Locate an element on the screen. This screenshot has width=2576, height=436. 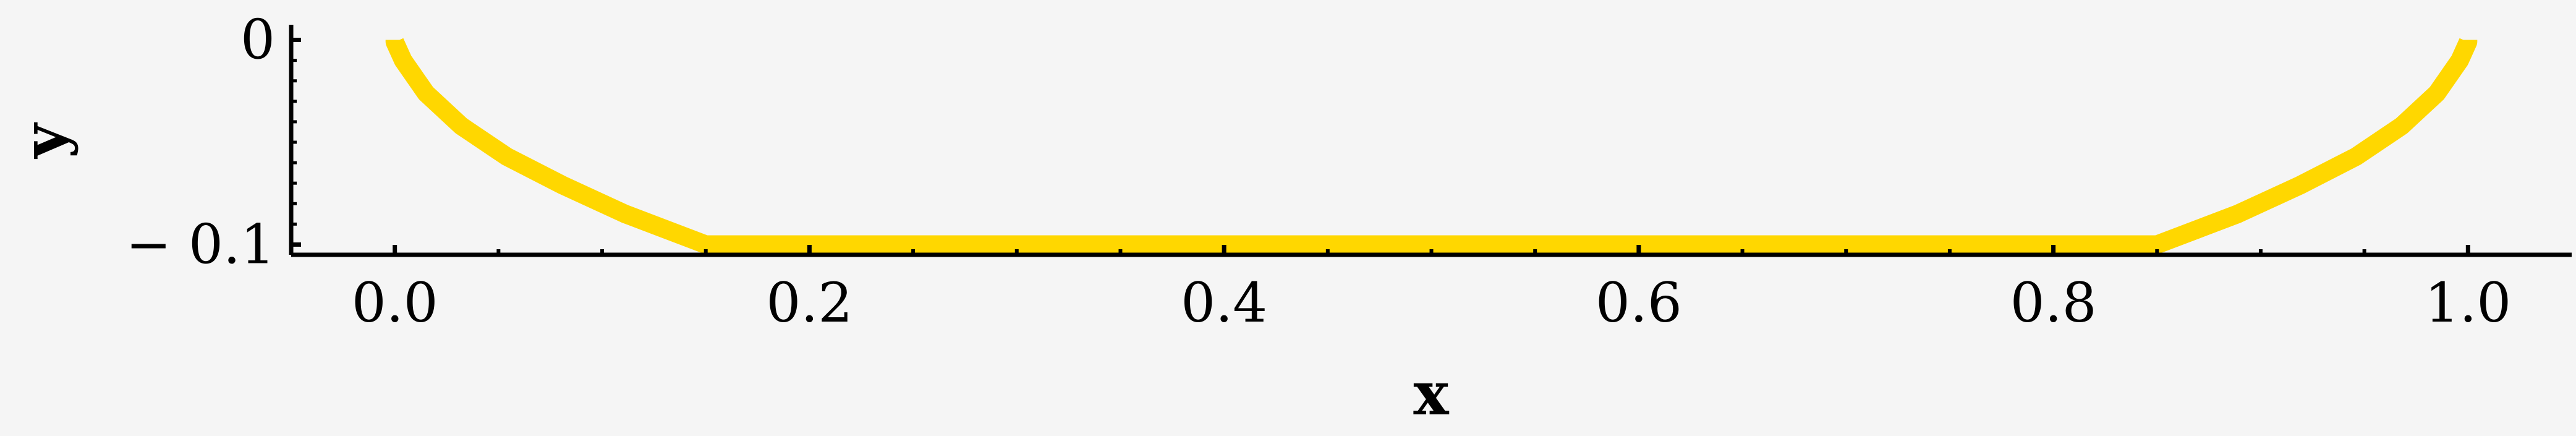
x-tick-label-1: 0.2 is located at coordinates (809, 303).